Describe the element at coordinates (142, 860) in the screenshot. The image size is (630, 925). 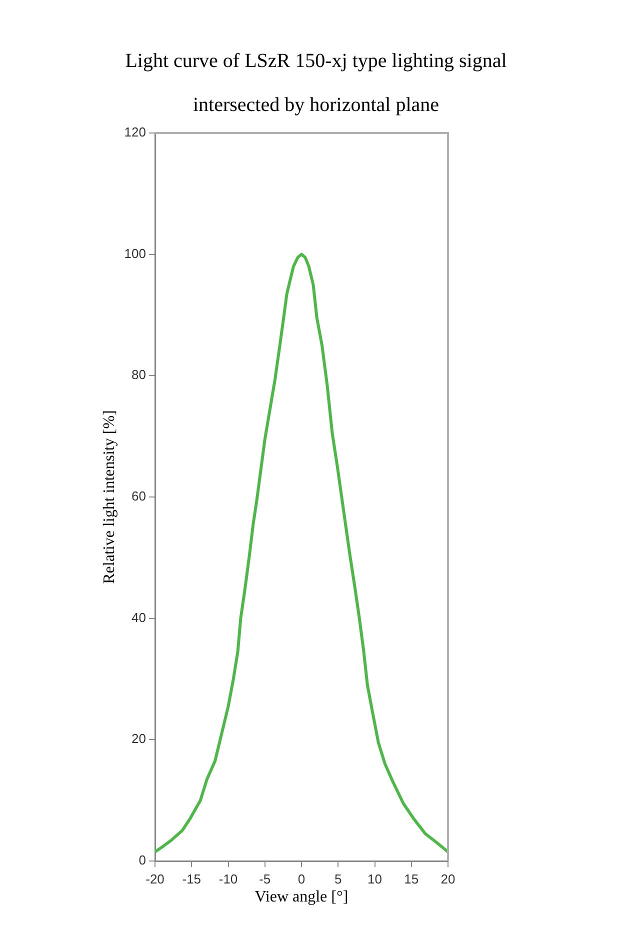
I see `y-tick-label: 0` at that location.